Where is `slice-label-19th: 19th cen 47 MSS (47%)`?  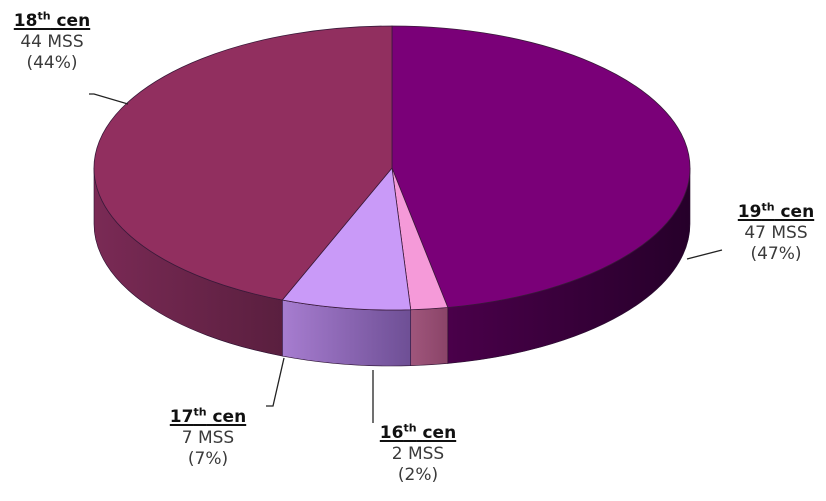
slice-label-19th: 19th cen 47 MSS (47%) is located at coordinates (776, 232).